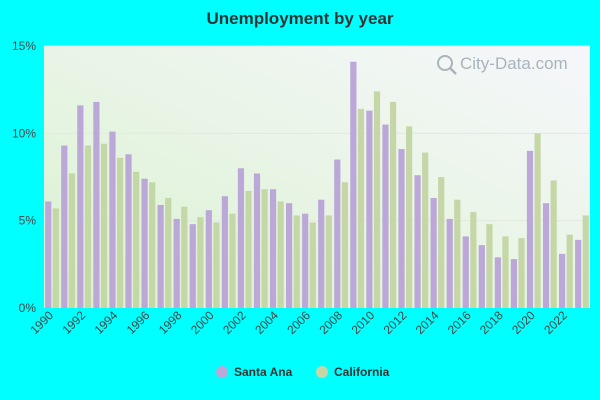 The height and width of the screenshot is (400, 600). What do you see at coordinates (138, 322) in the screenshot?
I see `x-tick-label: 1996` at bounding box center [138, 322].